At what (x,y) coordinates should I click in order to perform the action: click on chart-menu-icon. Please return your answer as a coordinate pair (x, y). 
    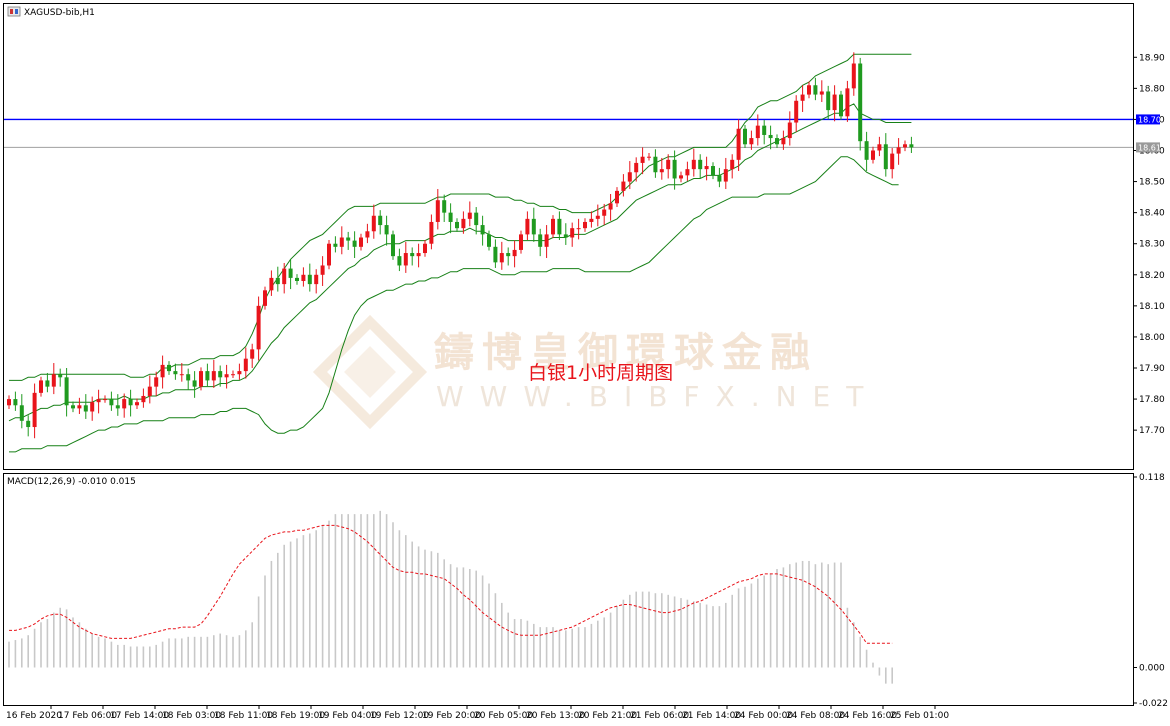
    Looking at the image, I should click on (14, 11).